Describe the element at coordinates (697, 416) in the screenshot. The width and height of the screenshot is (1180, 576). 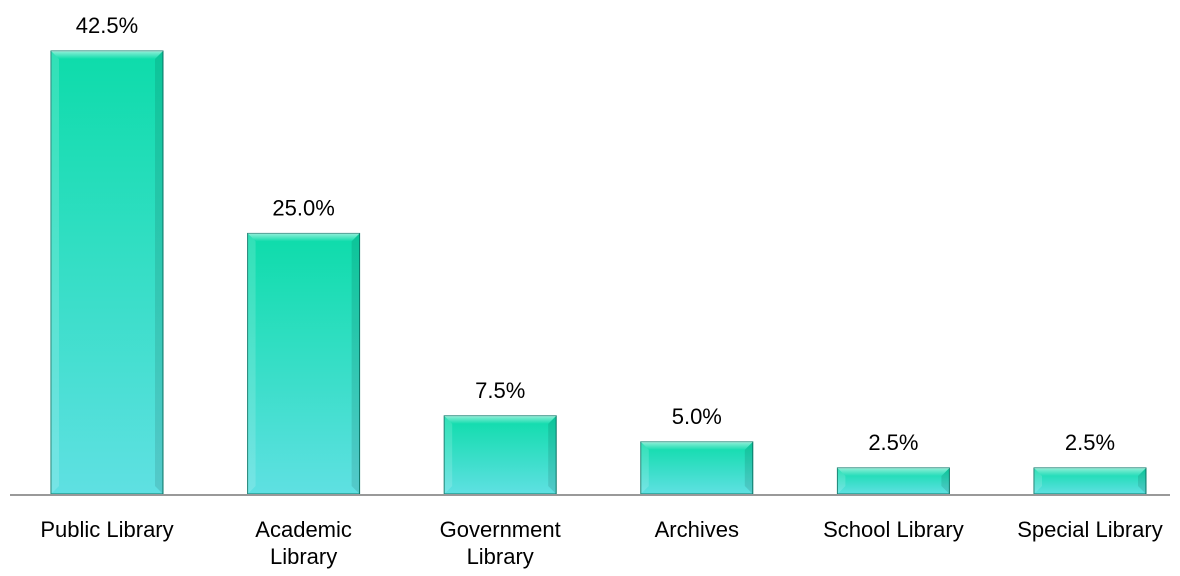
I see `value-label-archives: 5.0%` at that location.